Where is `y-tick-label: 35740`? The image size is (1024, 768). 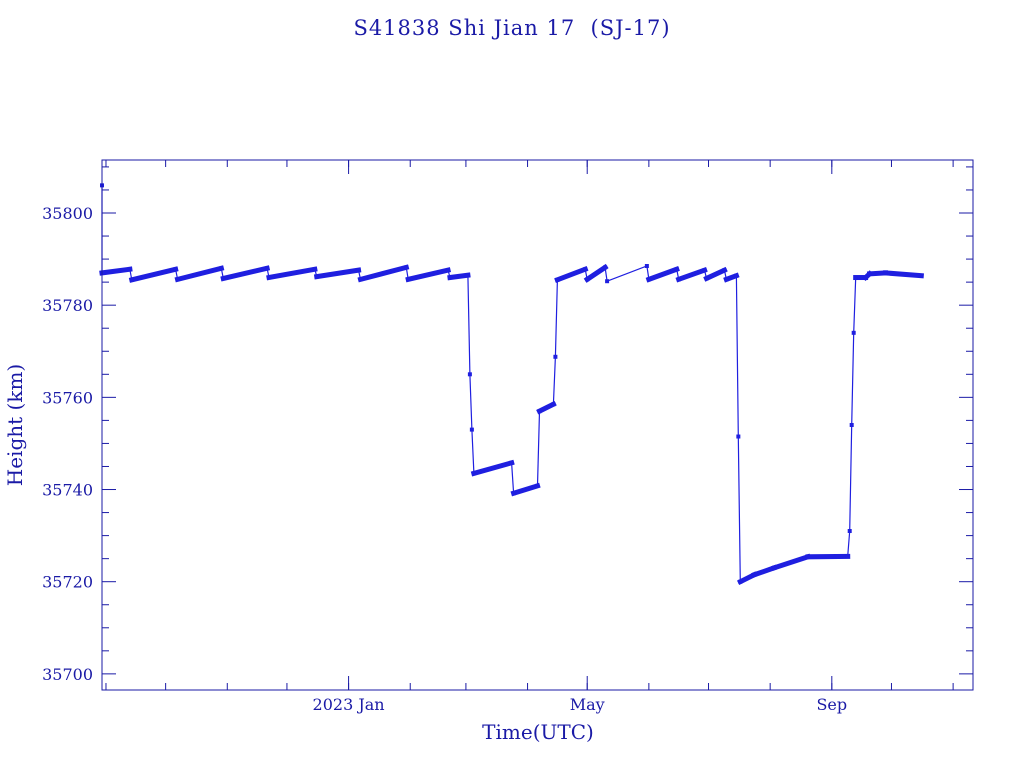
y-tick-label: 35740 is located at coordinates (67, 490).